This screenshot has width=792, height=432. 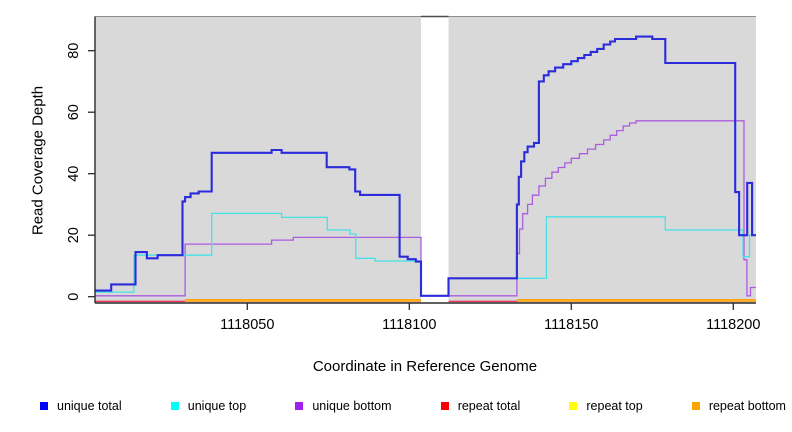 I want to click on x-tick-label: 1118050, so click(x=247, y=325).